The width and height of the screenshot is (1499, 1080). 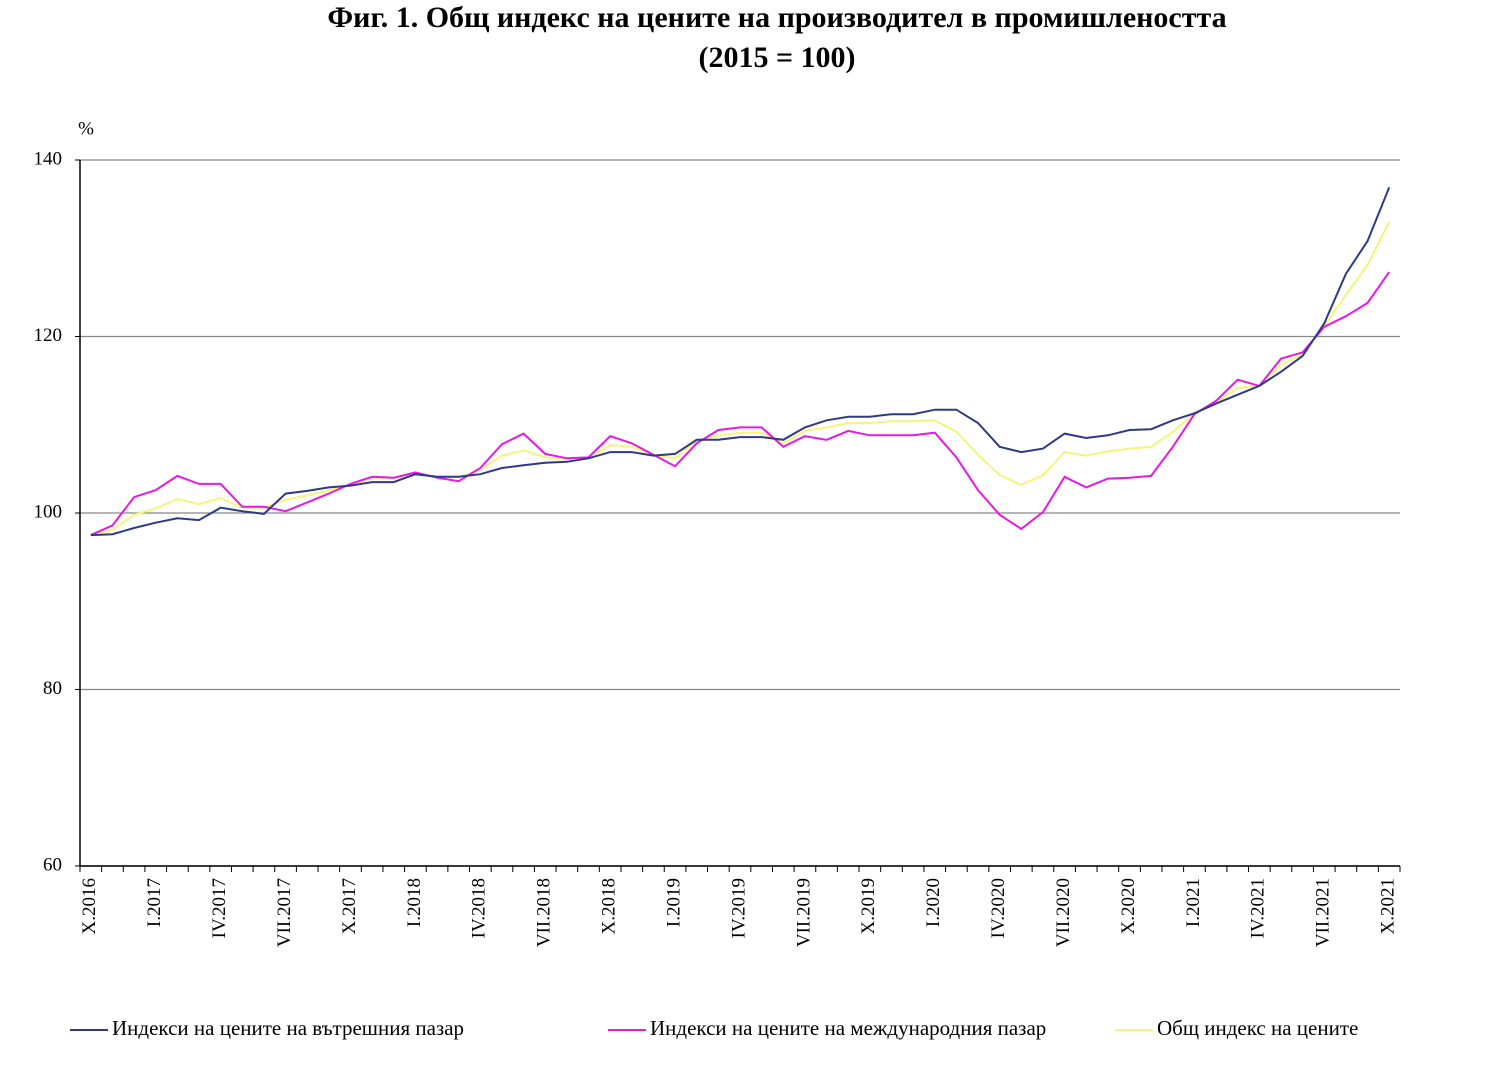 I want to click on x-tick-label: I.2018, so click(x=414, y=902).